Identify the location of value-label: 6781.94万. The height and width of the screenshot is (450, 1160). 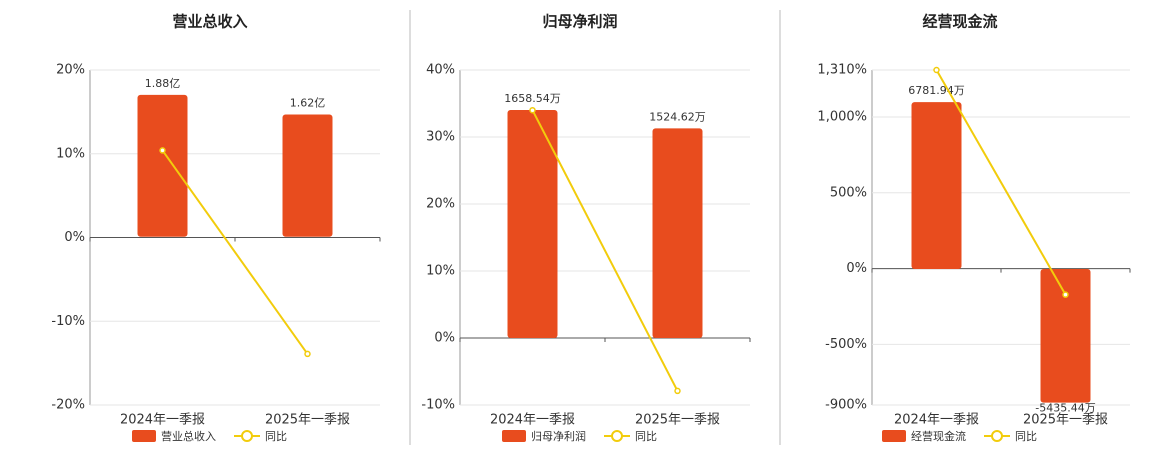
(936, 90).